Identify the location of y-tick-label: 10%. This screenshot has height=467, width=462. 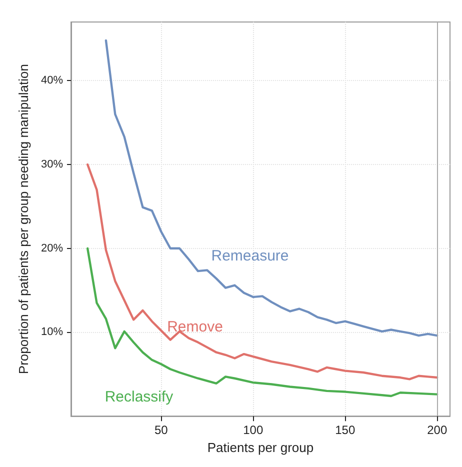
(52, 332).